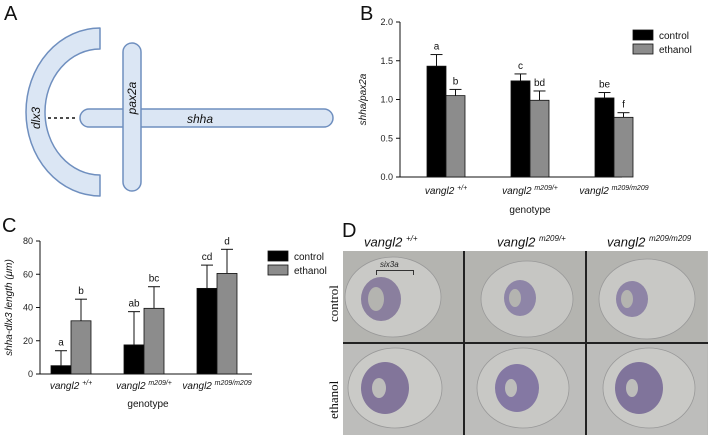  What do you see at coordinates (391, 242) in the screenshot?
I see `col-header-1: vangl2 +/+` at bounding box center [391, 242].